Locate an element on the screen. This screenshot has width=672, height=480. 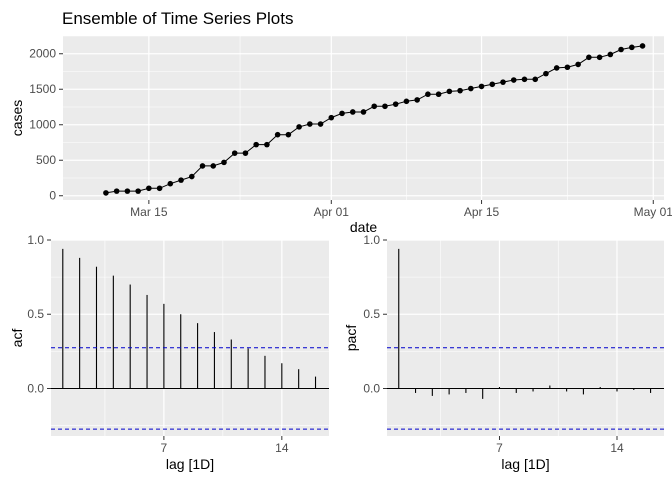
y-tick-label: 500 is located at coordinates (46, 160).